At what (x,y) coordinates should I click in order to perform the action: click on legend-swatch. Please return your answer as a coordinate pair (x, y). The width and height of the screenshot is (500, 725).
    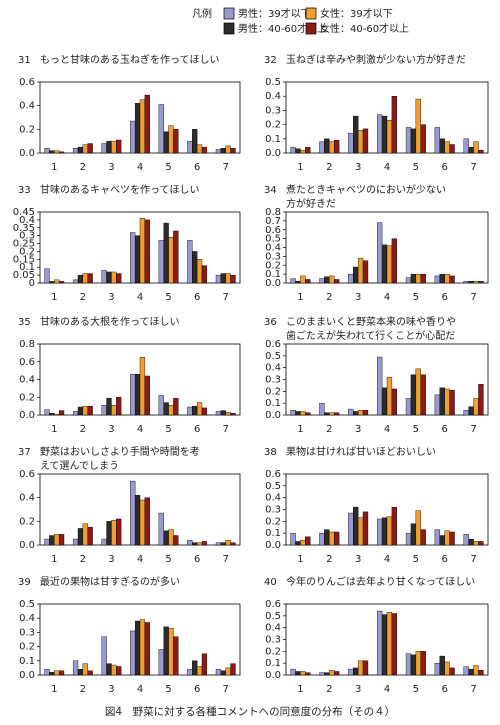
    Looking at the image, I should click on (311, 28).